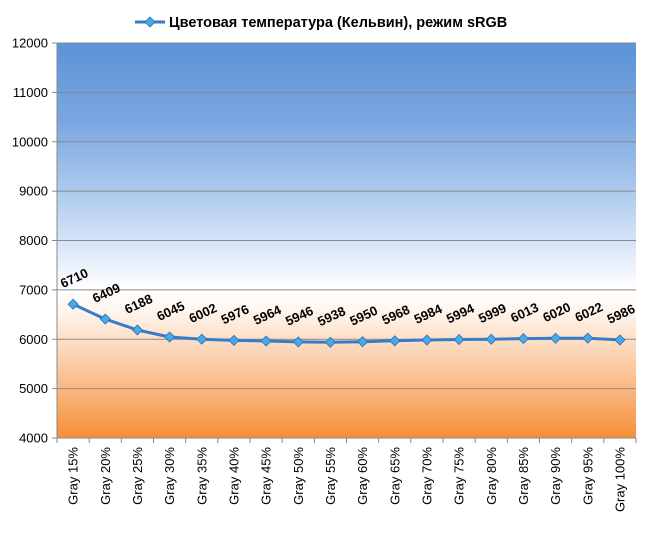 This screenshot has height=537, width=654. I want to click on x-tick-label: Gray 60%, so click(362, 476).